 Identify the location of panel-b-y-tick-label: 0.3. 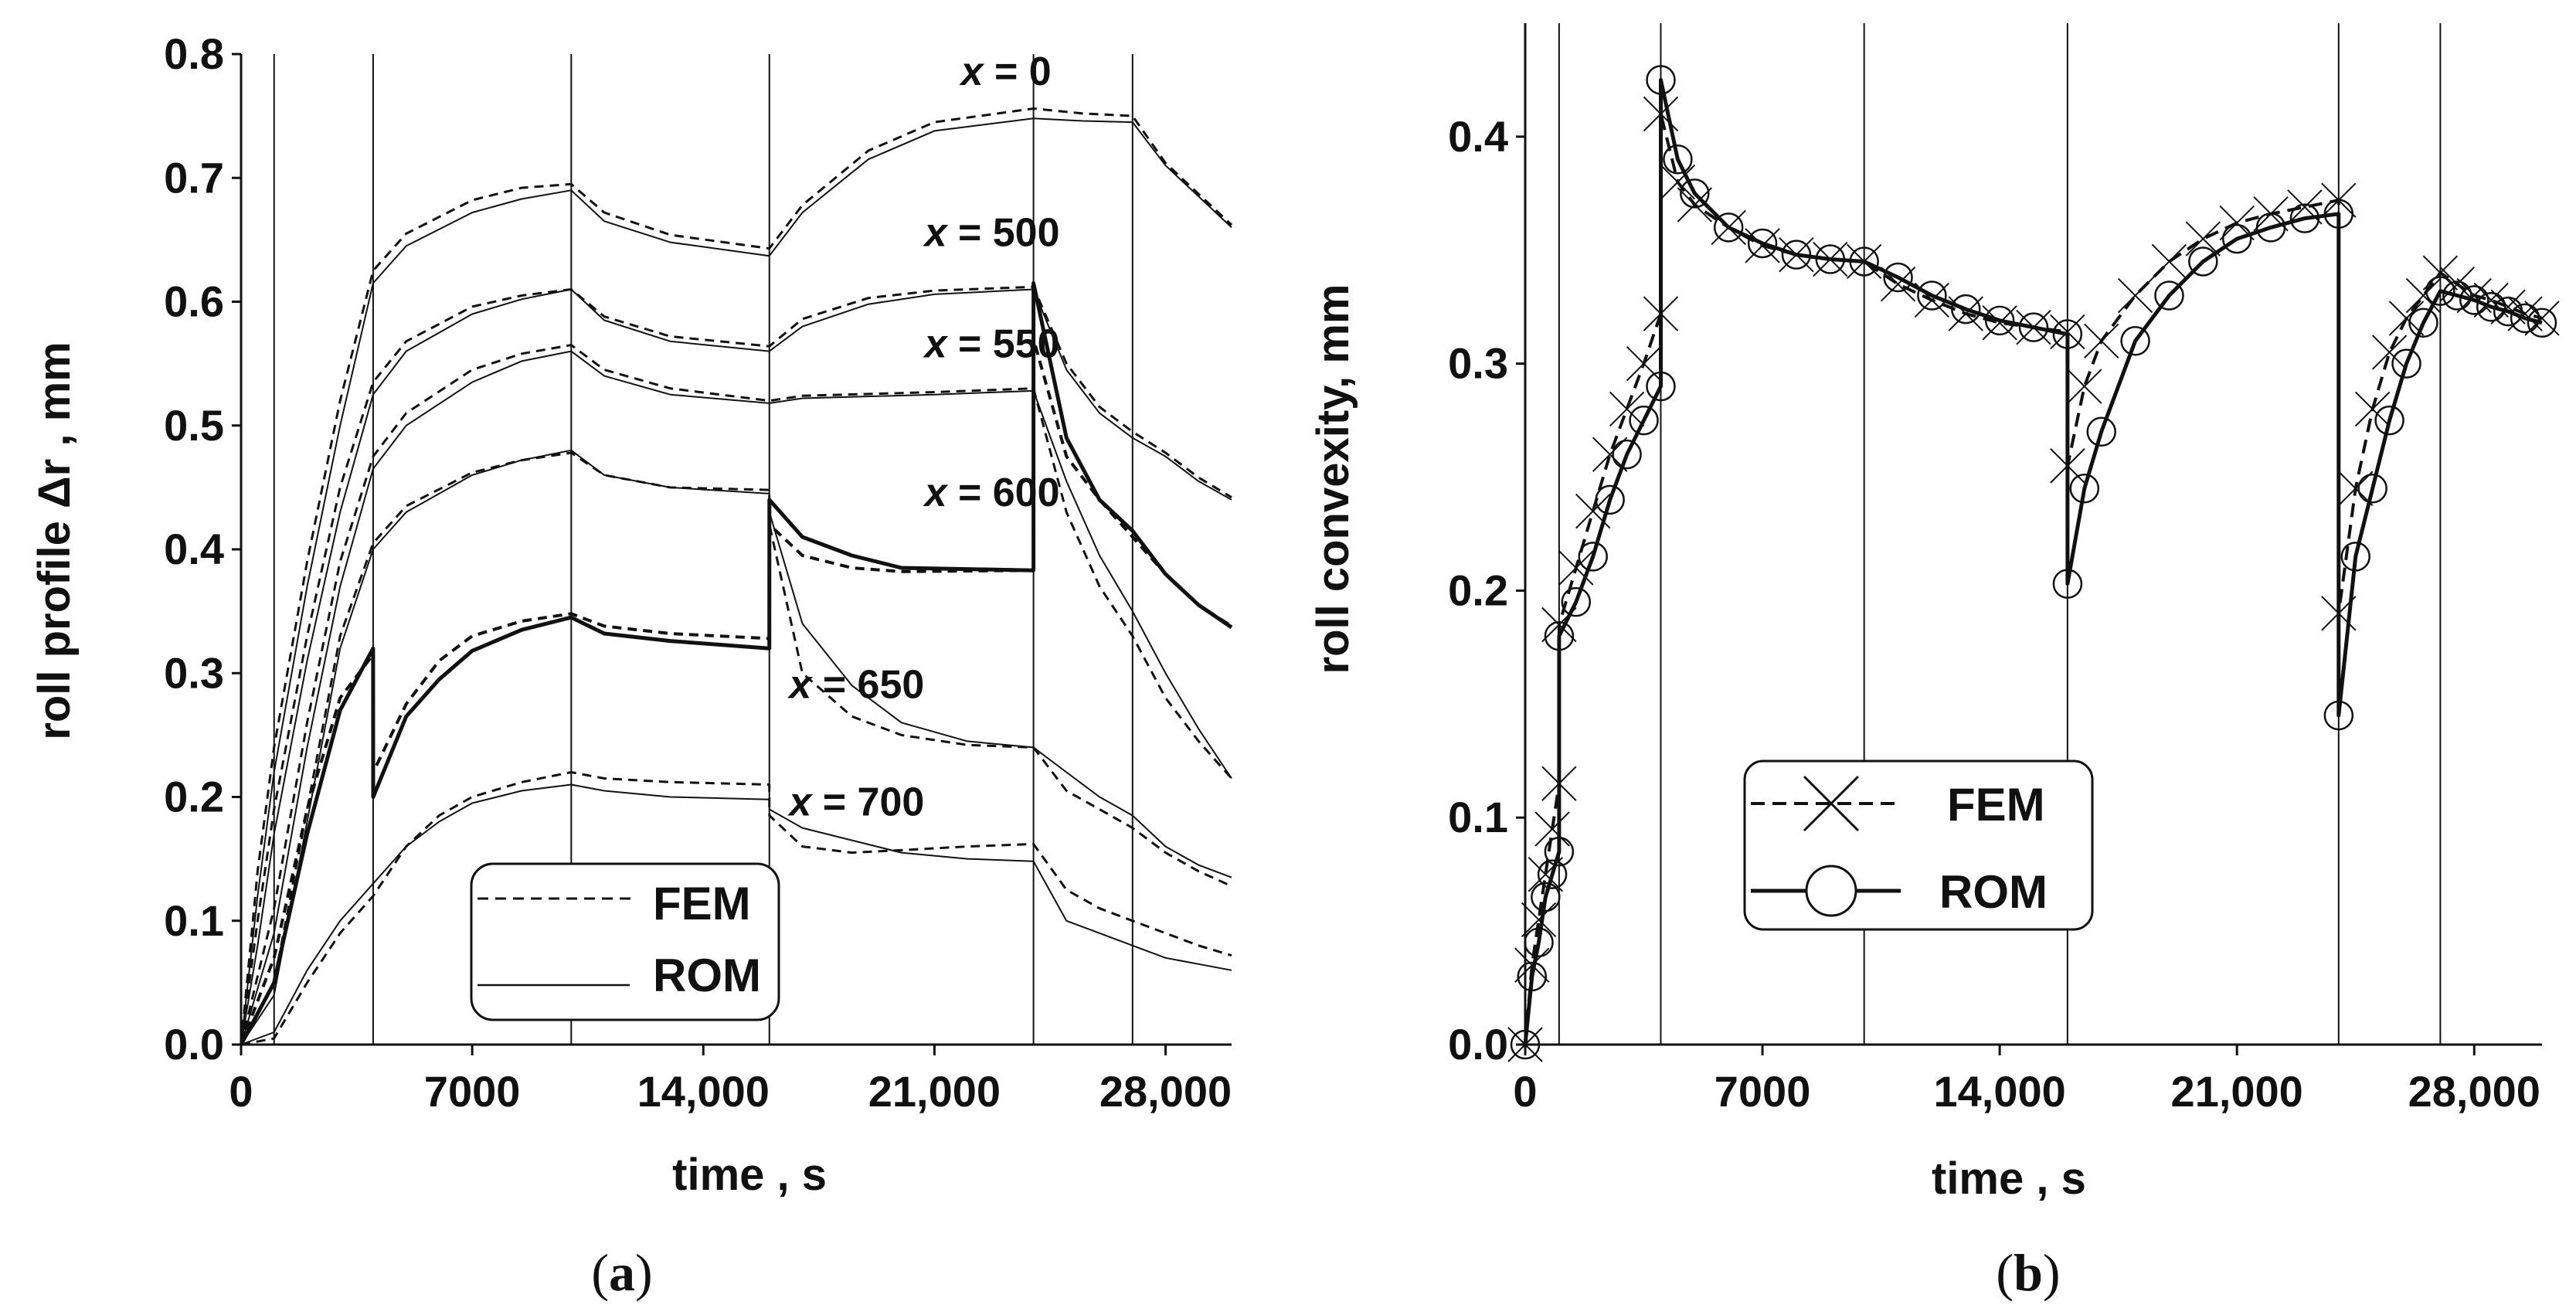
(1478, 364).